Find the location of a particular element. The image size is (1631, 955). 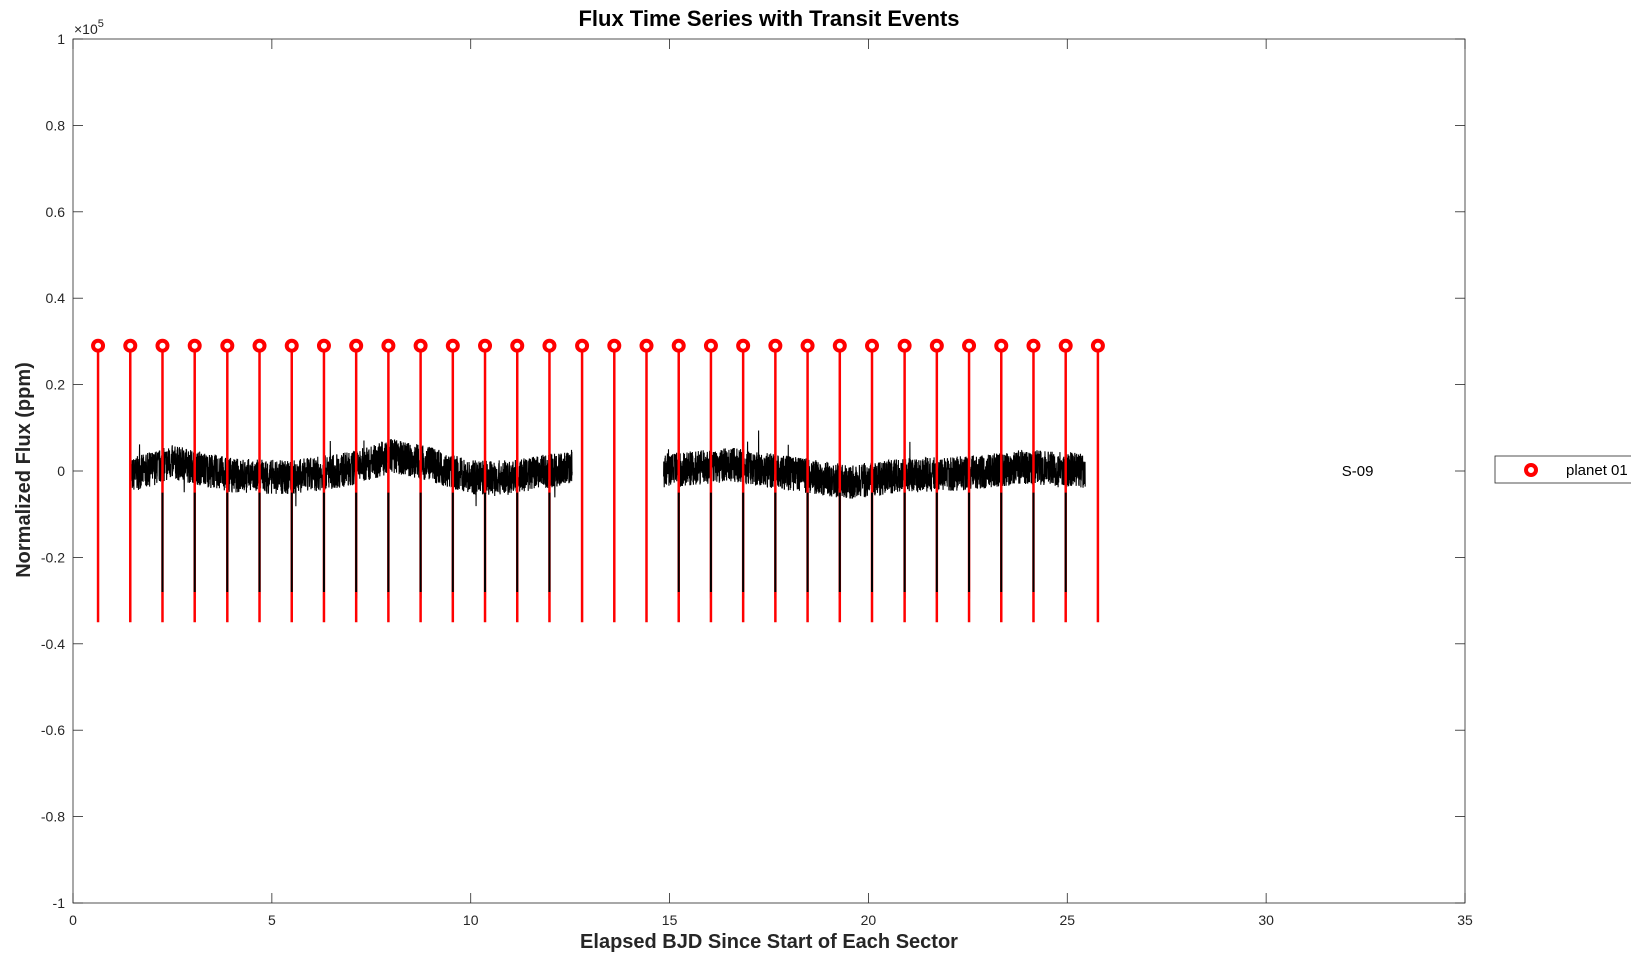

x-axis-title: Elapsed BJD Since Start of Each Sector is located at coordinates (769, 942).